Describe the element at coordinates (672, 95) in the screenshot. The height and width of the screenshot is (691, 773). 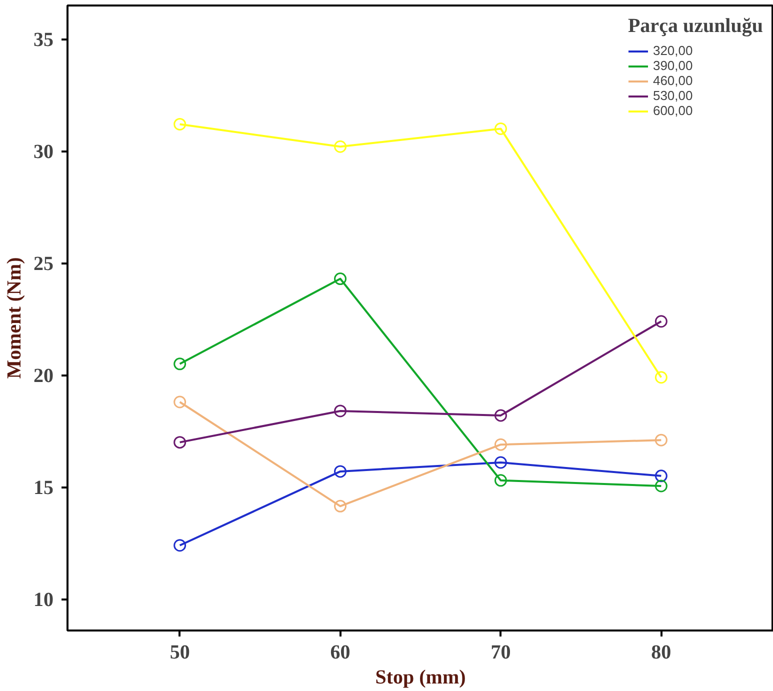
I see `legend-label: 530,00` at that location.